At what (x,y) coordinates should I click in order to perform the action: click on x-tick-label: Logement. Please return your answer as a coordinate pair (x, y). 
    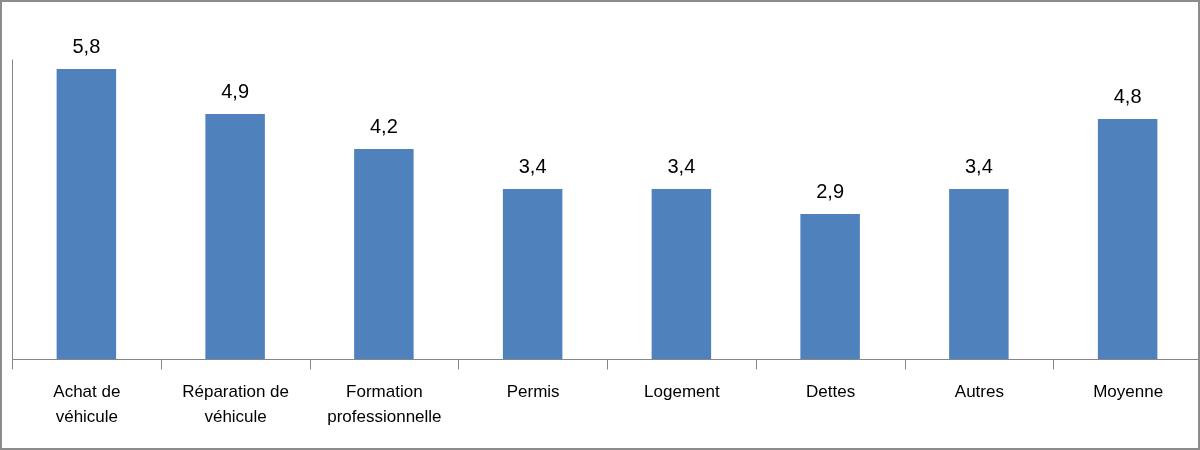
    Looking at the image, I should click on (682, 391).